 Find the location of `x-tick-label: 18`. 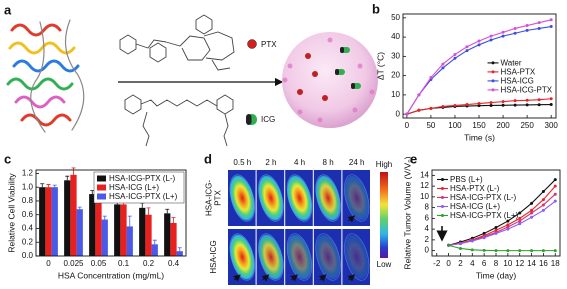

x-tick-label: 18 is located at coordinates (555, 263).